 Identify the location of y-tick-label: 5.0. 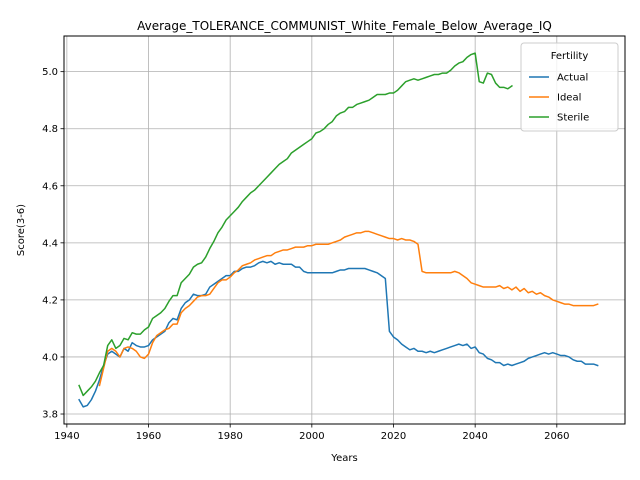
(50, 72).